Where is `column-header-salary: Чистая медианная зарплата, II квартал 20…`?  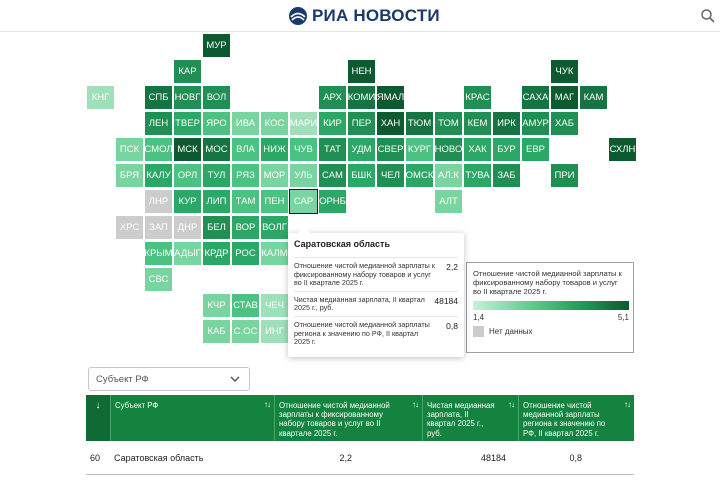 column-header-salary: Чистая медианная зарплата, II квартал 20… is located at coordinates (470, 418).